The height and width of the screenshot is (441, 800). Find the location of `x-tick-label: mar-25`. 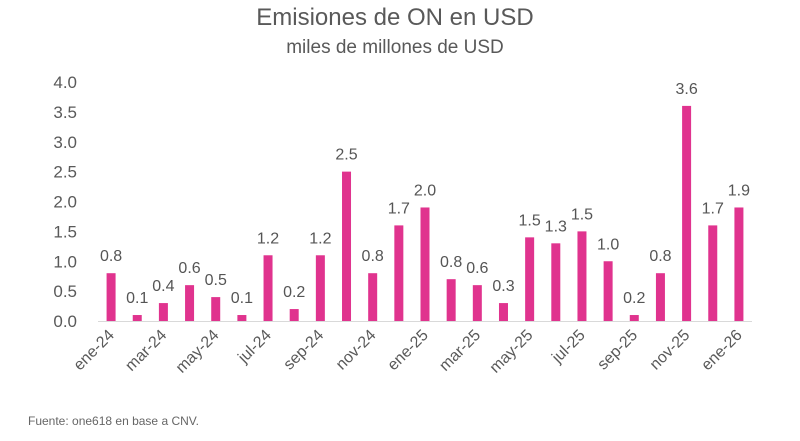

x-tick-label: mar-25 is located at coordinates (460, 351).